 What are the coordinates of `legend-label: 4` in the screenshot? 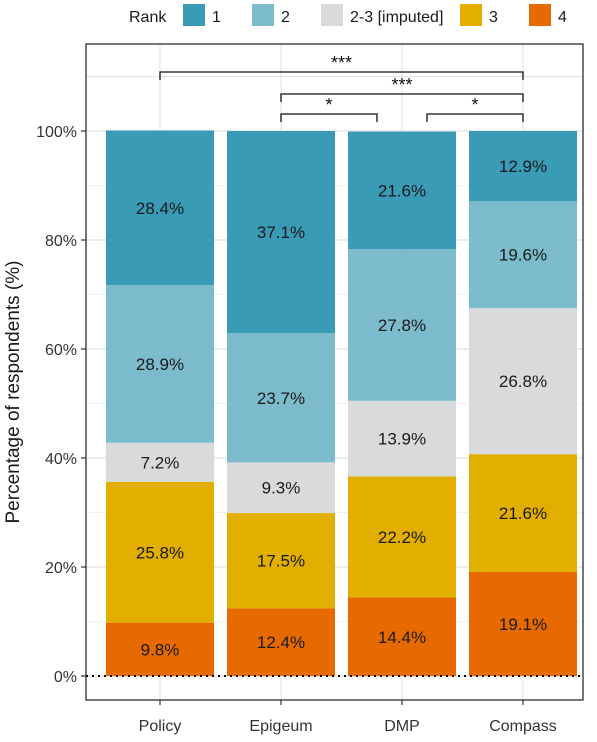 It's located at (562, 17).